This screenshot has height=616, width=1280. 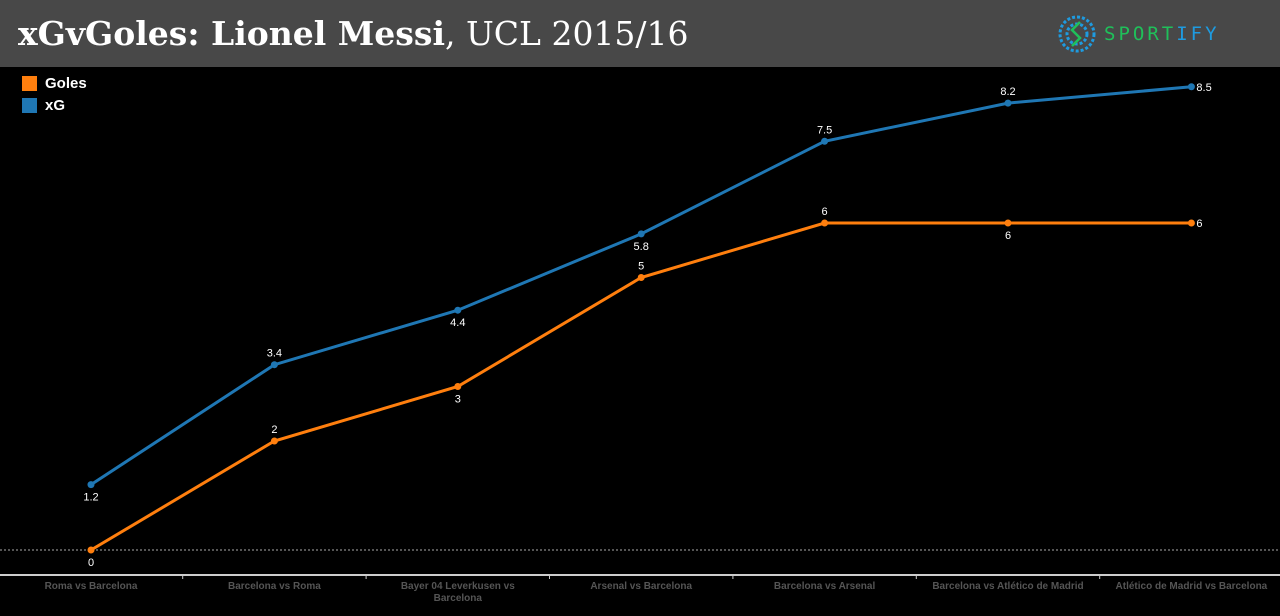 I want to click on legend-item-xg: xG, so click(x=54, y=105).